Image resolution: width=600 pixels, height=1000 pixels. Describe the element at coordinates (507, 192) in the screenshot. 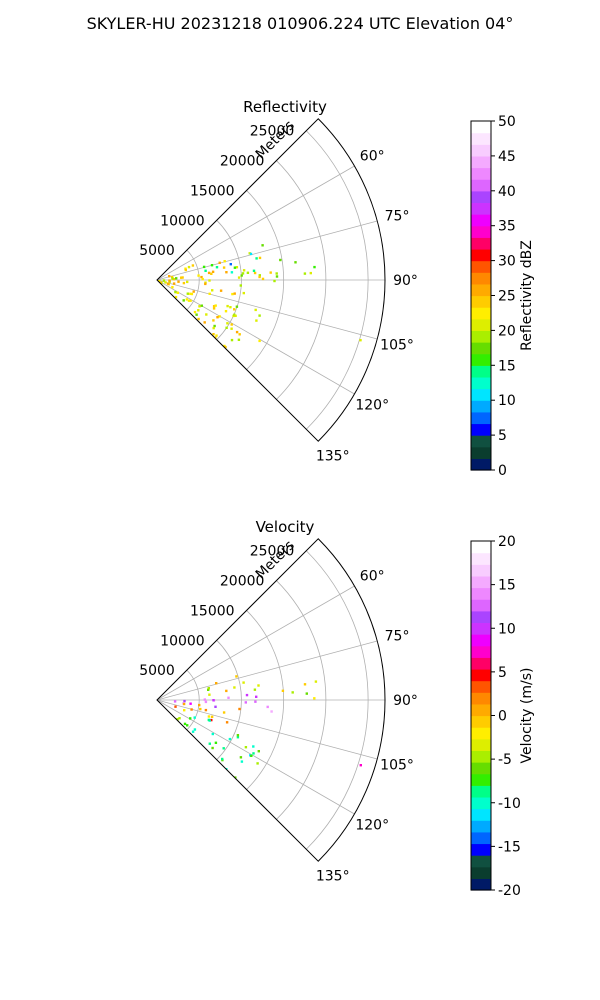

I see `colorbar-tick-label: 40` at that location.